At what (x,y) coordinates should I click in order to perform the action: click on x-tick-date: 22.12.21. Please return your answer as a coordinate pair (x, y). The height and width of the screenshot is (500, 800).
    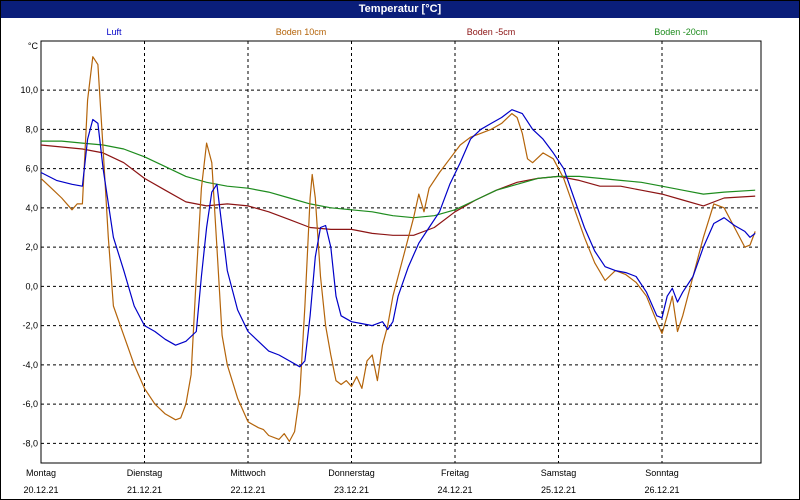
    Looking at the image, I should click on (247, 490).